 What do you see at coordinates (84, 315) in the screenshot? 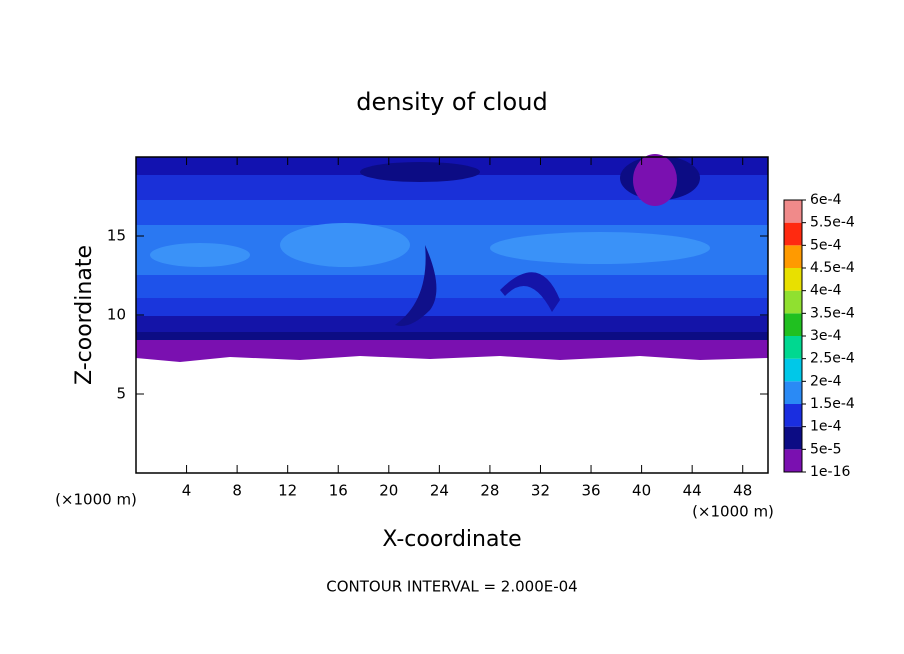
I see `y-axis-label: Z-coordinate` at bounding box center [84, 315].